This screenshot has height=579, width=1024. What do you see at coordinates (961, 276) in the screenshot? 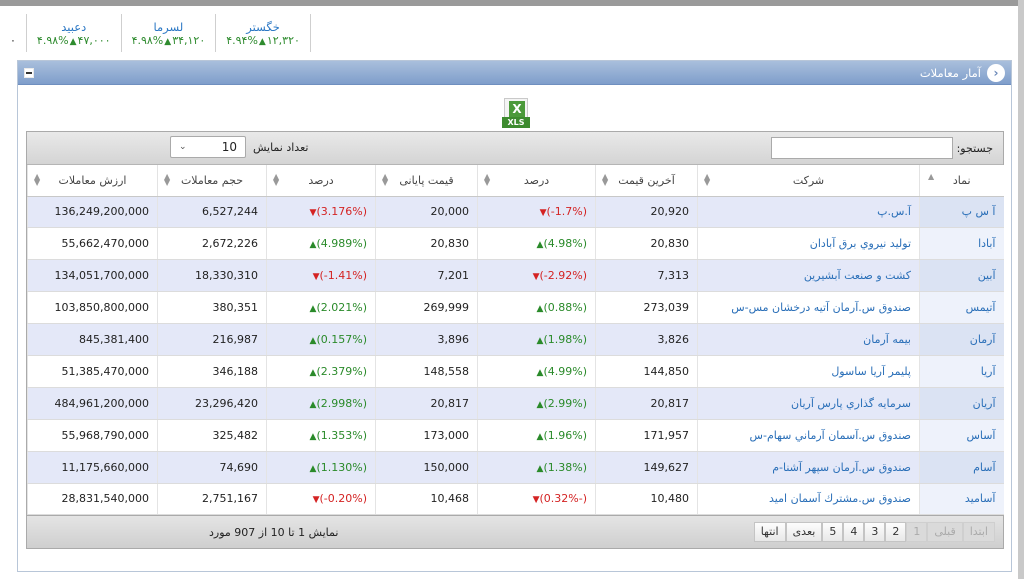
I see `cell-symbol: آبین` at bounding box center [961, 276].